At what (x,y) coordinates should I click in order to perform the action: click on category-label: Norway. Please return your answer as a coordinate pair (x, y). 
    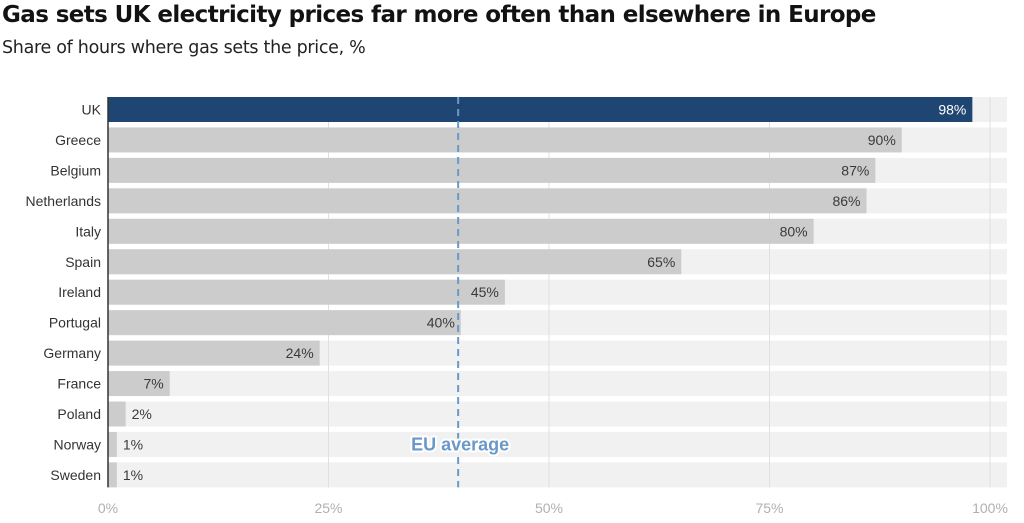
    Looking at the image, I should click on (77, 444).